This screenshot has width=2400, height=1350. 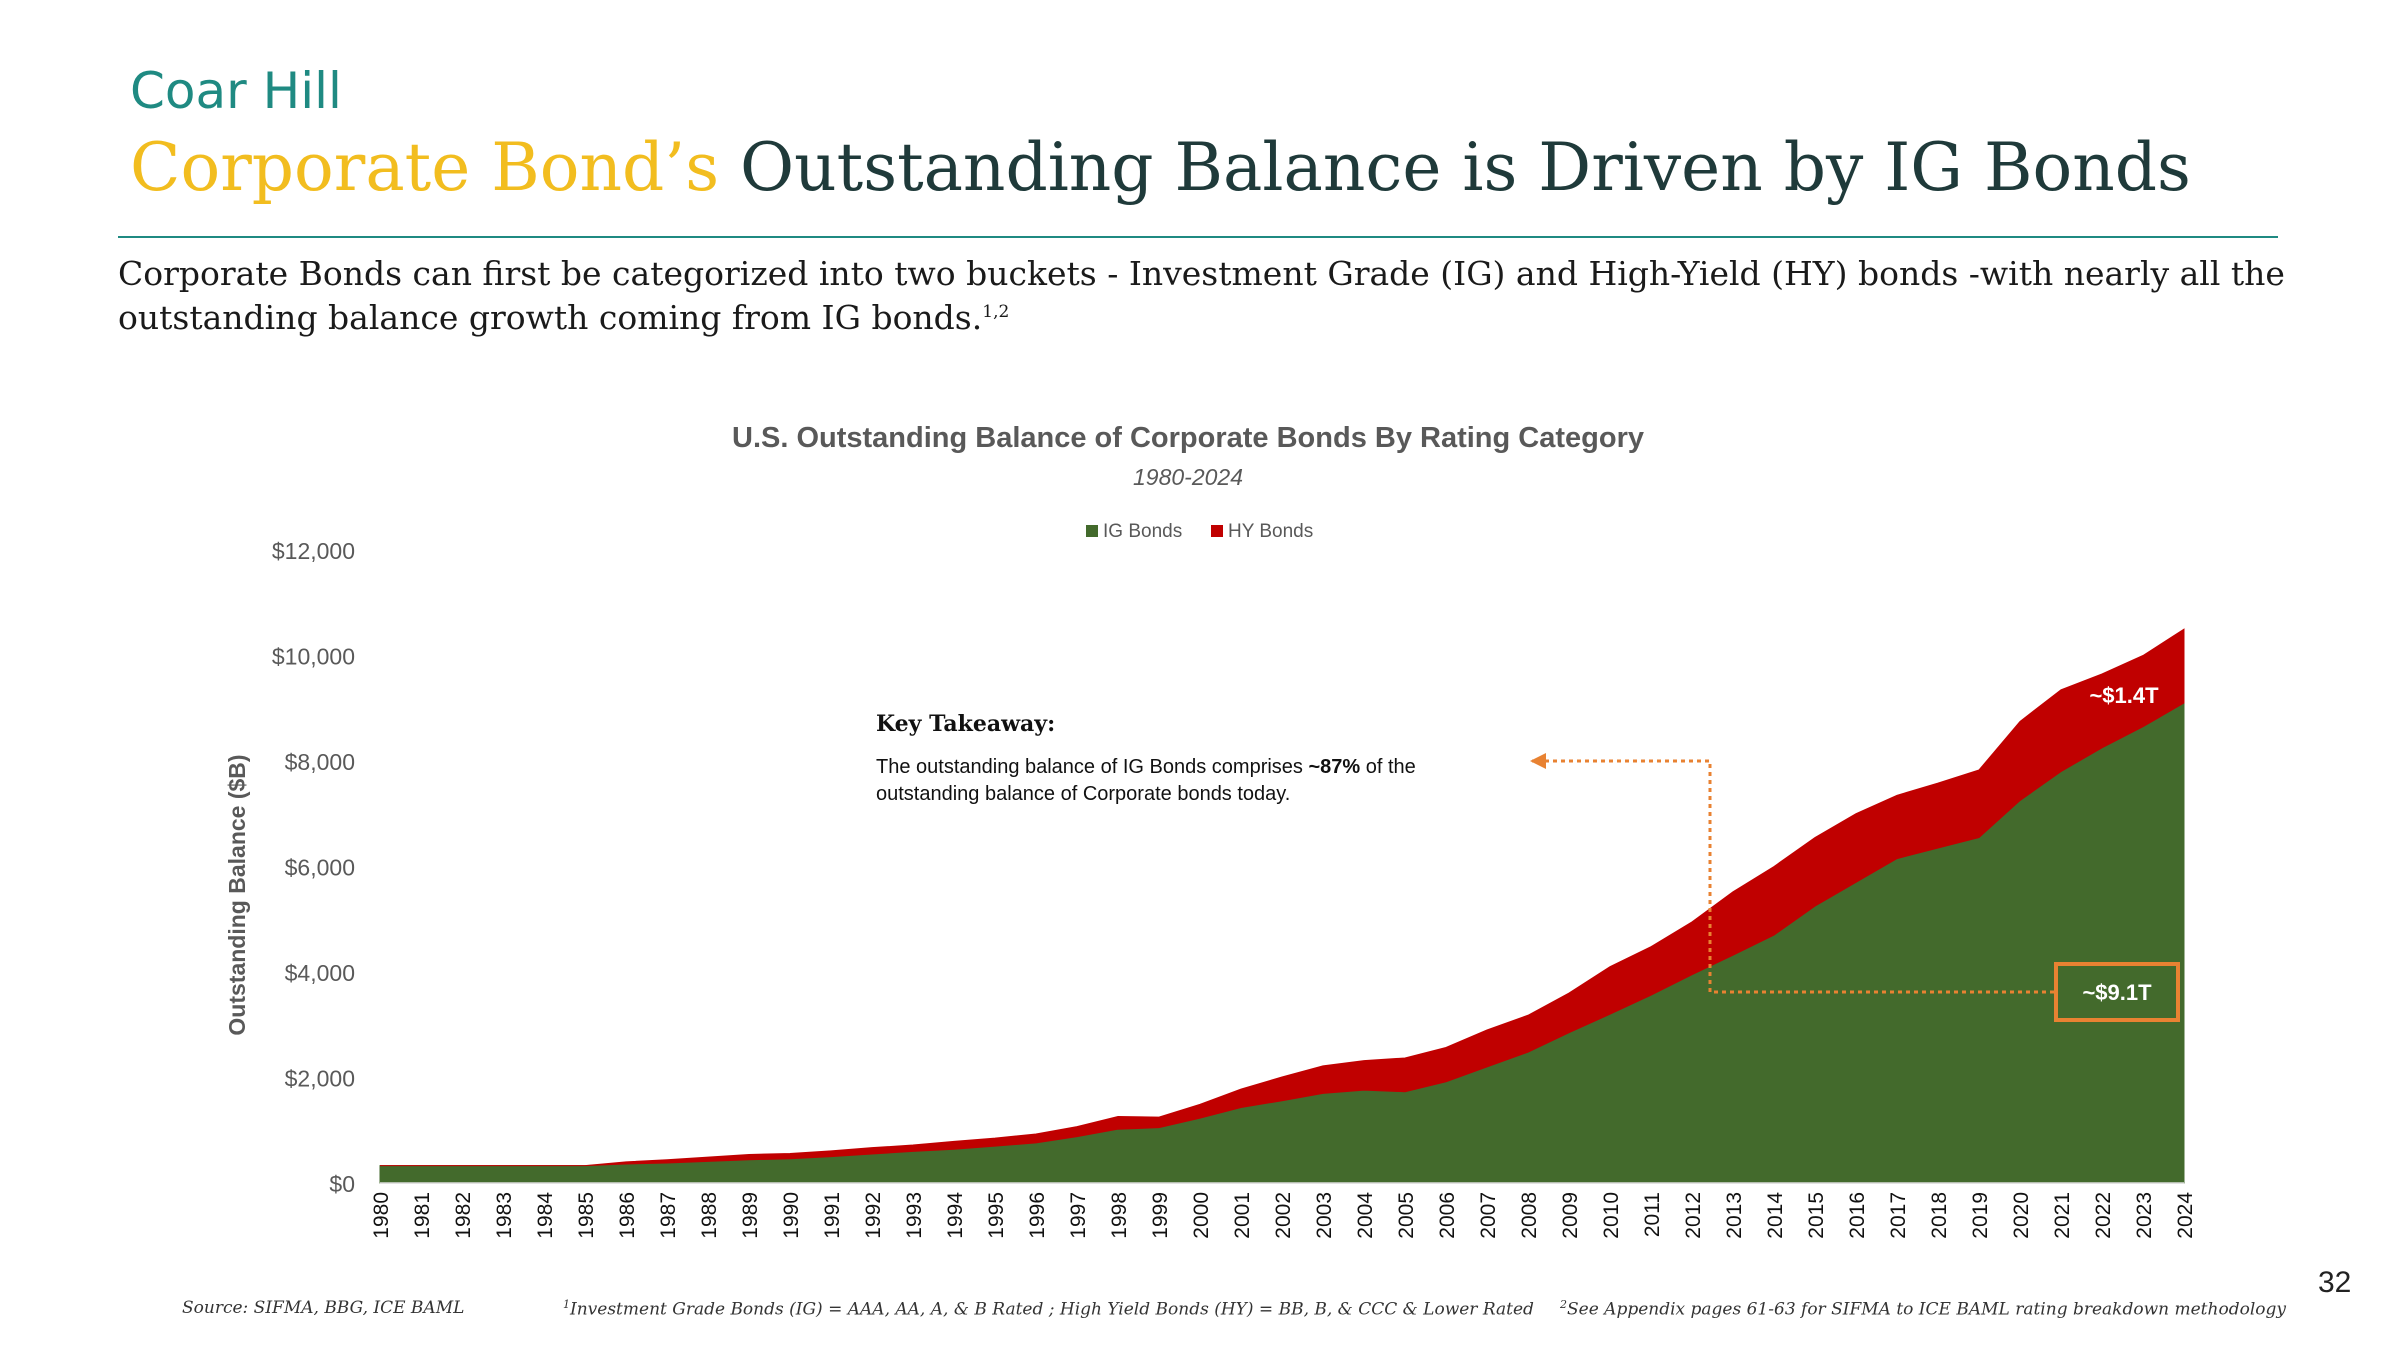 What do you see at coordinates (237, 894) in the screenshot?
I see `y-axis-label: Outstanding Balance ($B)` at bounding box center [237, 894].